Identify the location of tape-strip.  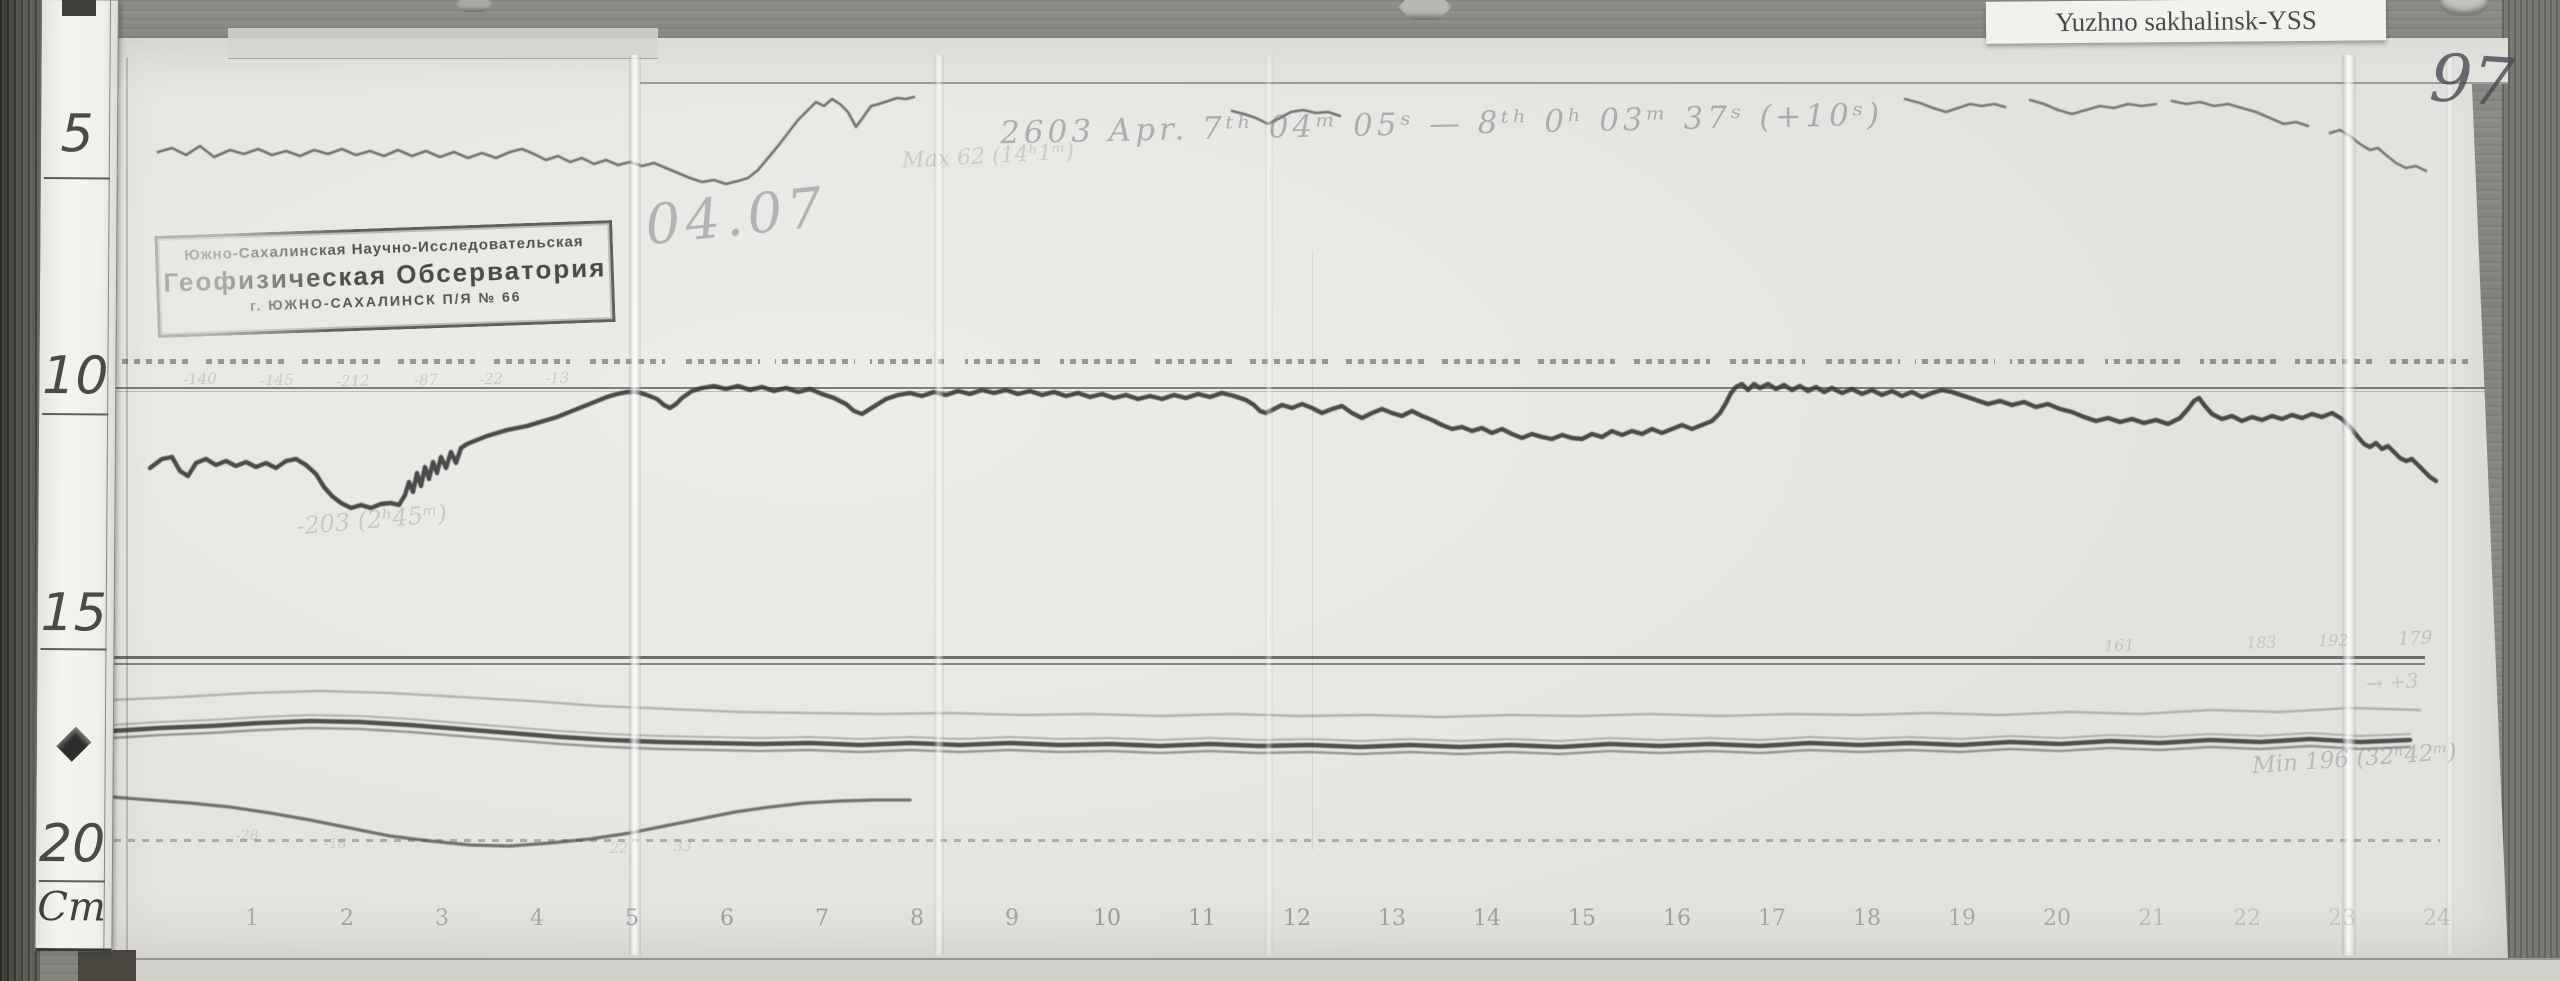
(443, 43).